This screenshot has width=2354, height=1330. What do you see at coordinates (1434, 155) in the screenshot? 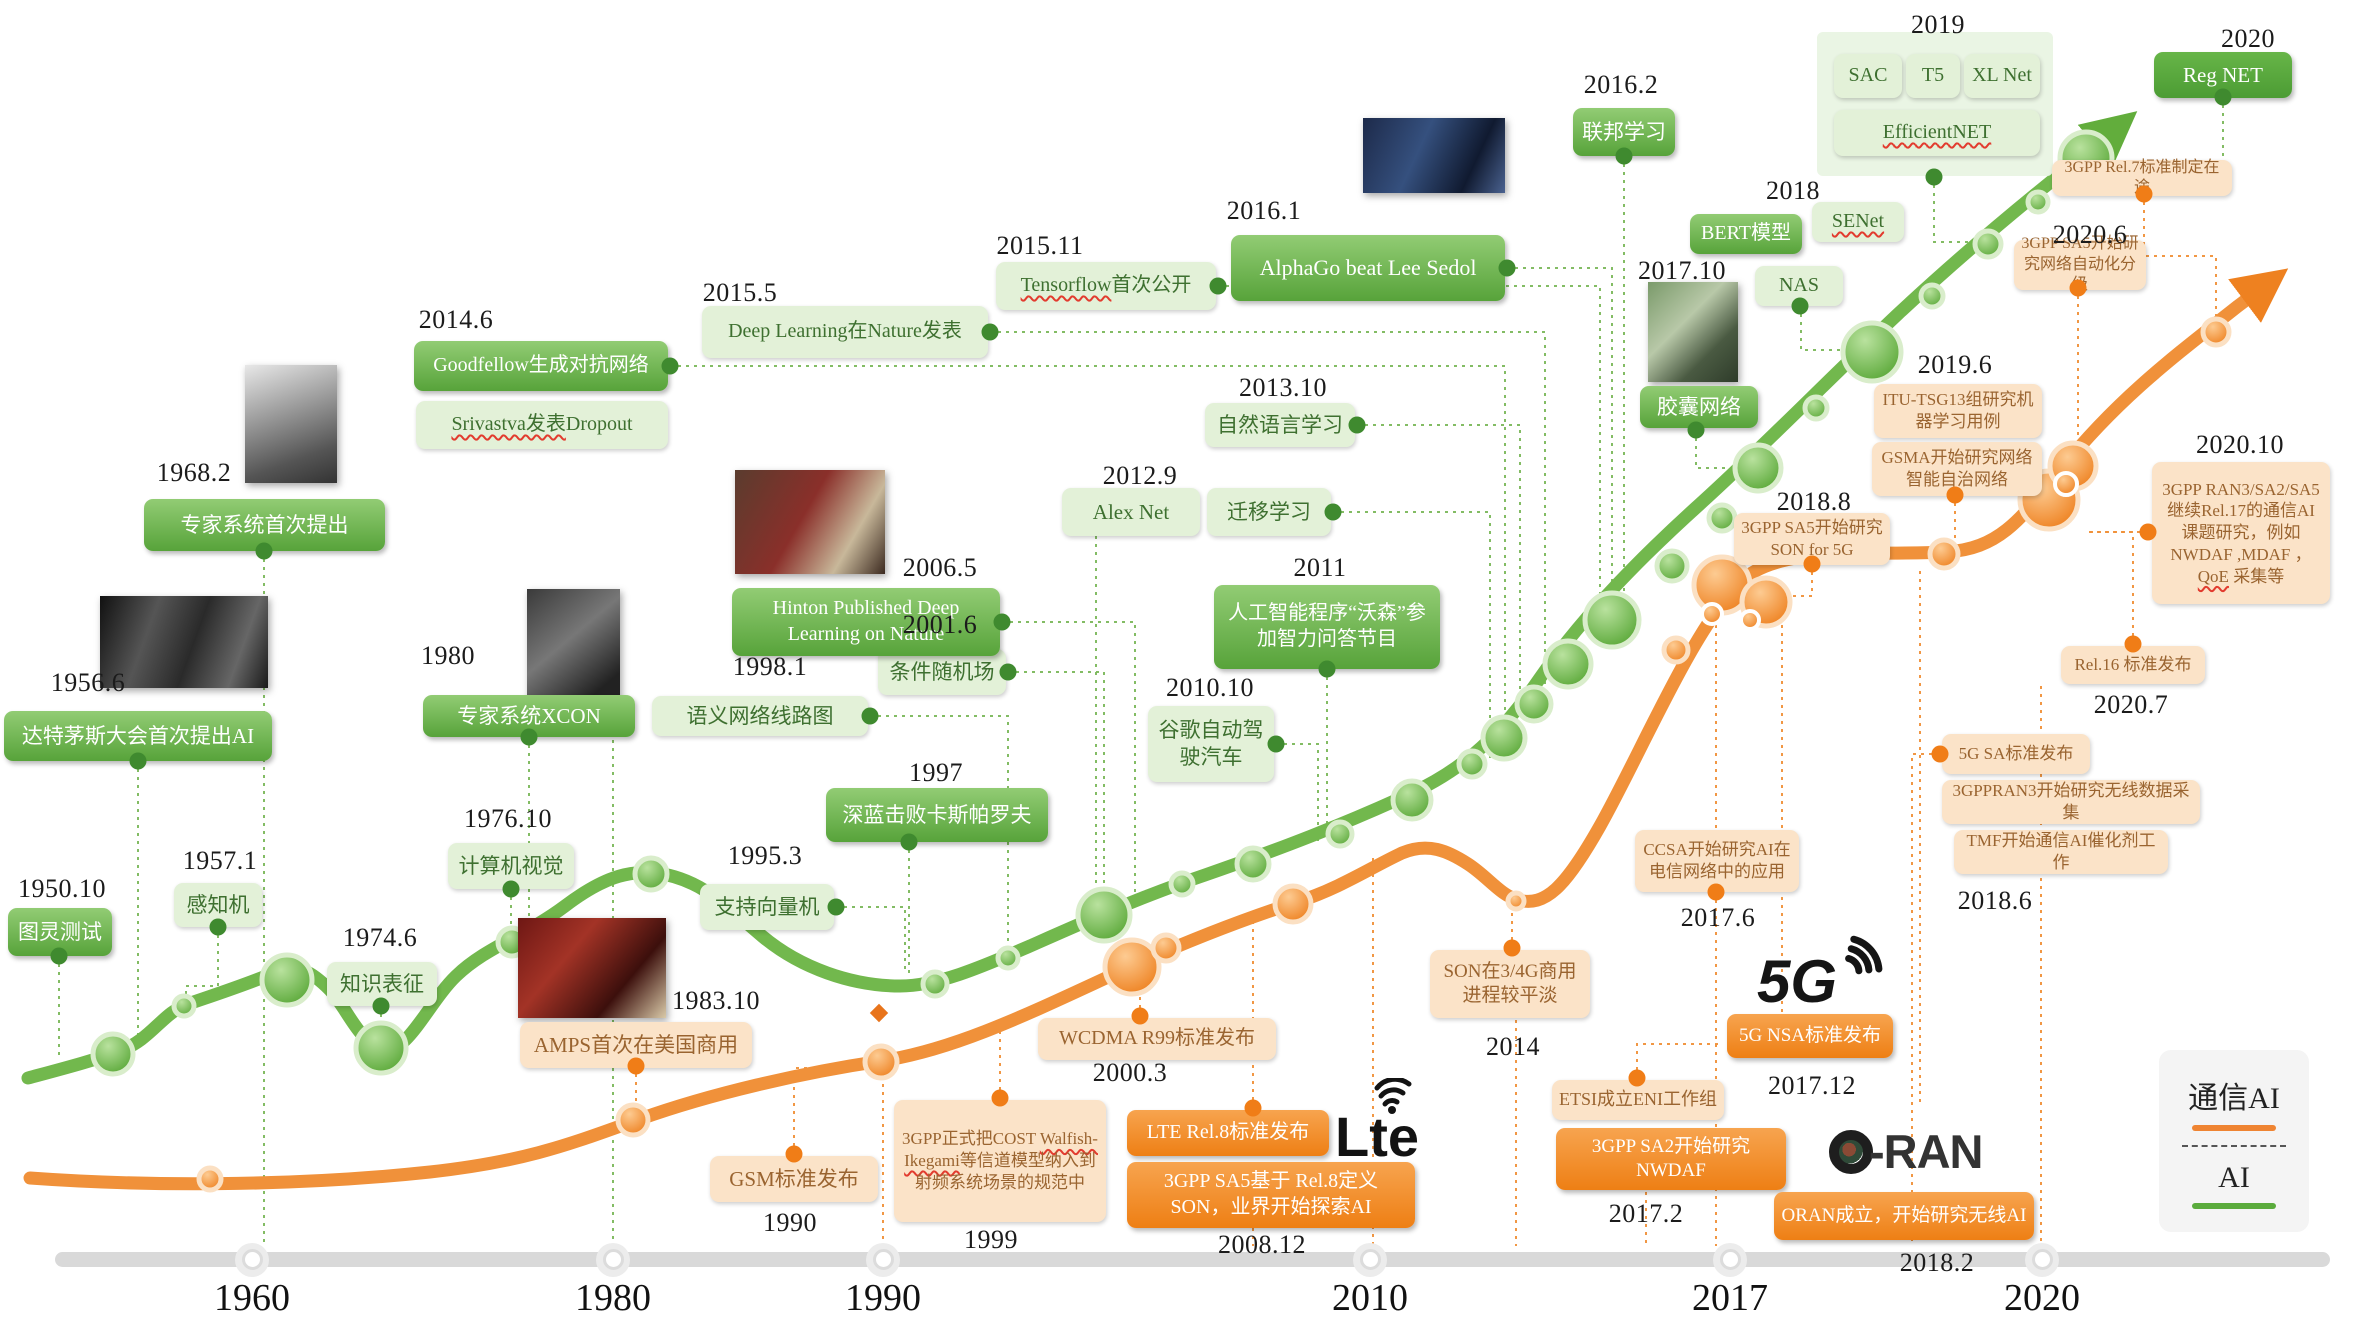
I see `photo-alphago-match` at bounding box center [1434, 155].